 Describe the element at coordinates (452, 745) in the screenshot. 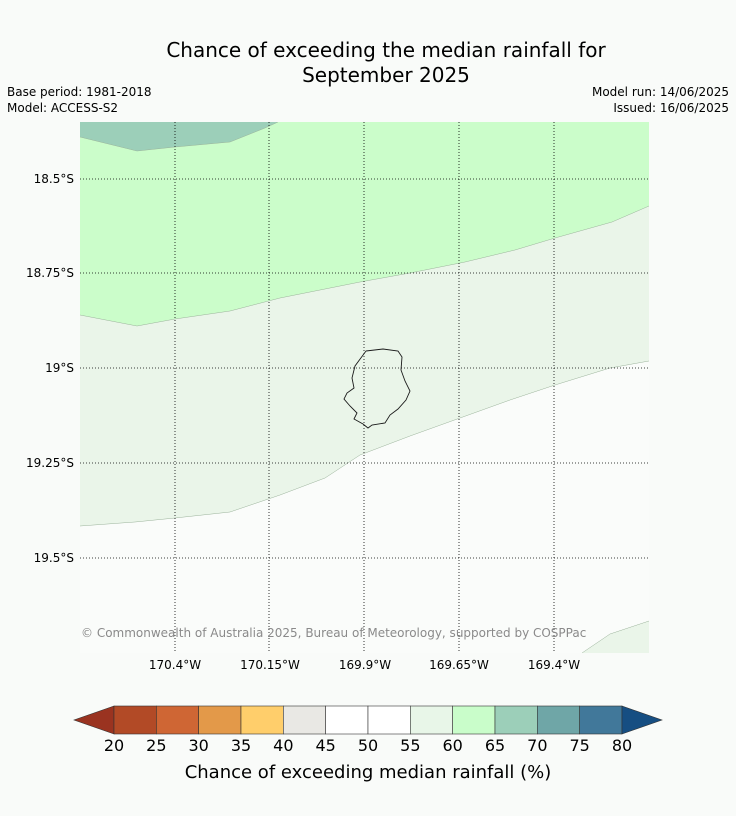

I see `colorbar-tick-label: 60` at that location.